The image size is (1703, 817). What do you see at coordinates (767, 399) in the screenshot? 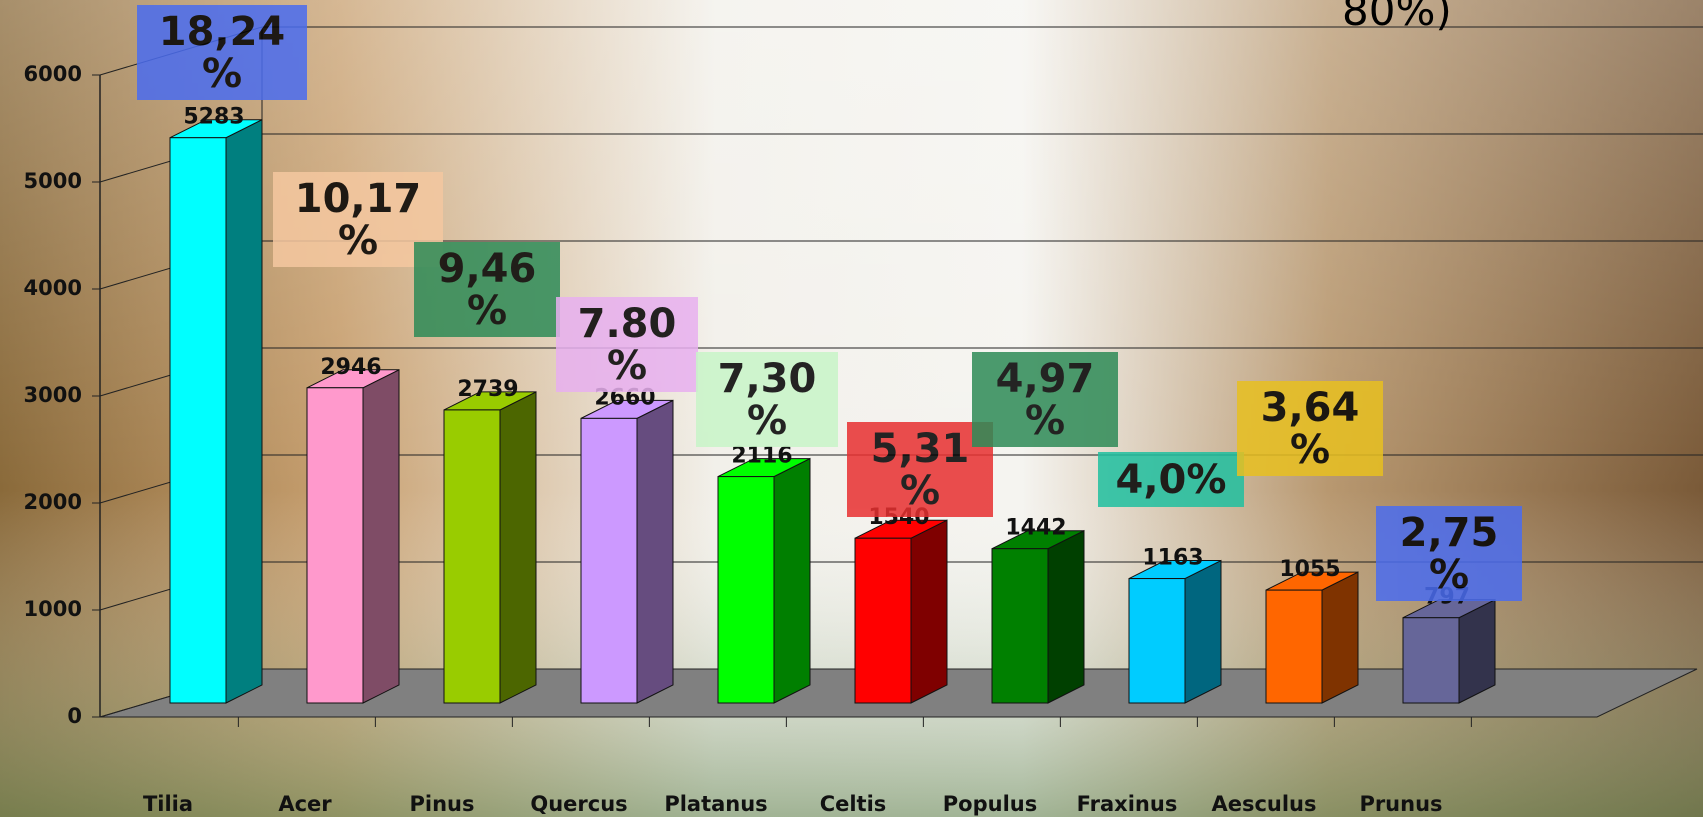
I see `percent-label: 7,30 %` at bounding box center [767, 399].